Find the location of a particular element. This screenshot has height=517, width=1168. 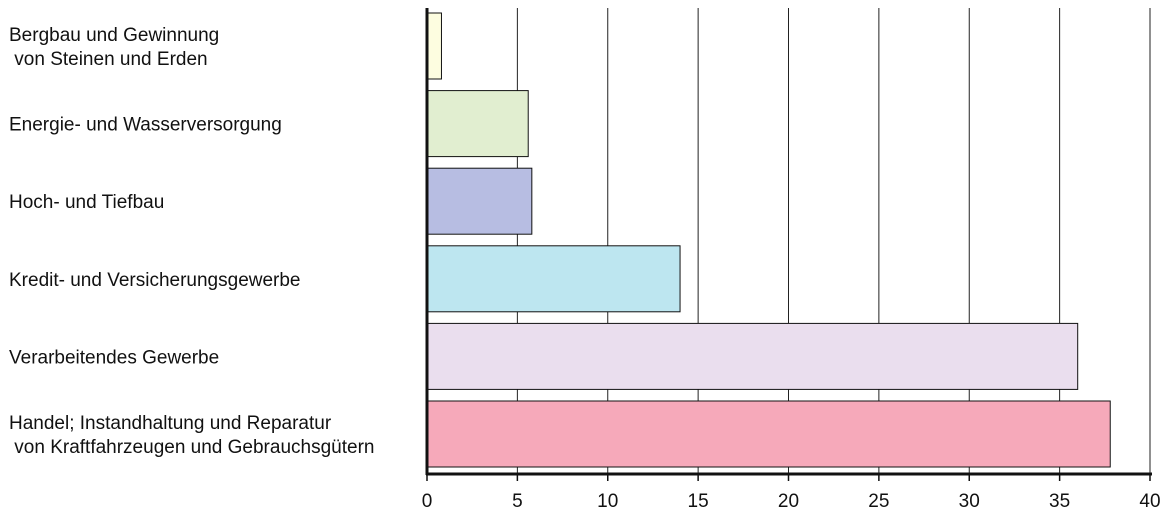

x-tick-label-10: 10 is located at coordinates (607, 501).